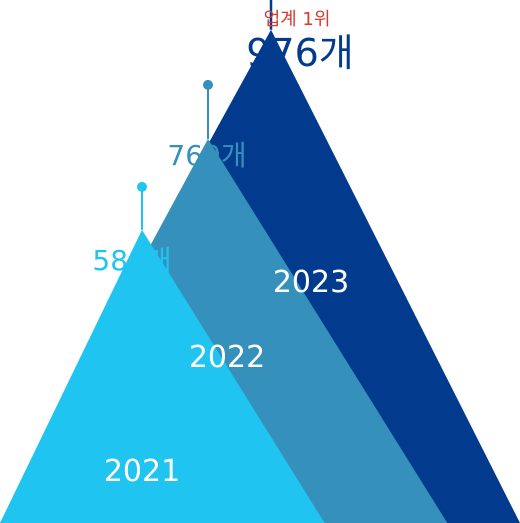  Describe the element at coordinates (311, 282) in the screenshot. I see `year-label-2023: 2023` at that location.